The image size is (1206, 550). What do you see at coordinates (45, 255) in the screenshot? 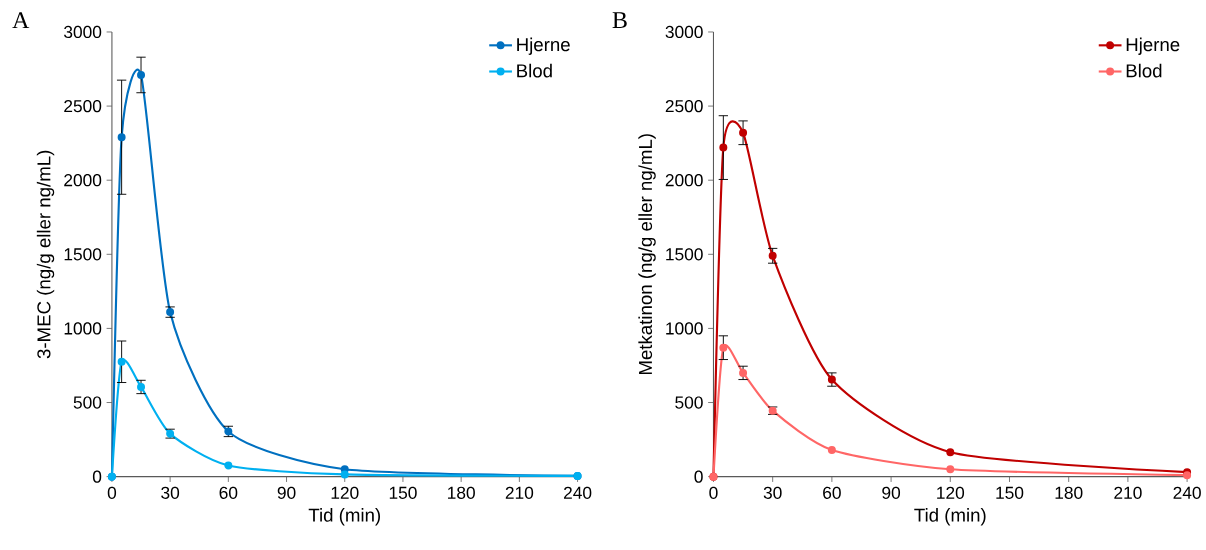
I see `y-axis-title: 3-MEC (ng/g eller ng/mL)` at bounding box center [45, 255].